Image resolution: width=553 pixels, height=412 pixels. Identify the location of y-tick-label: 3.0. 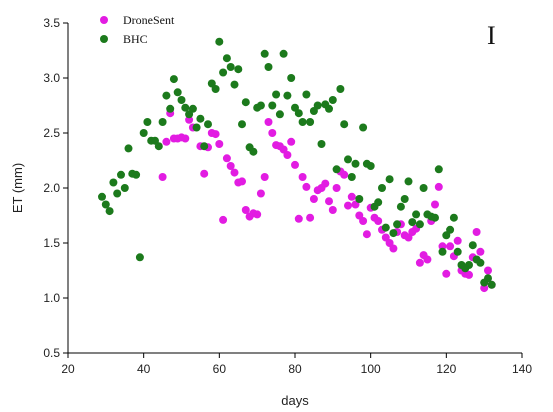
(51, 78).